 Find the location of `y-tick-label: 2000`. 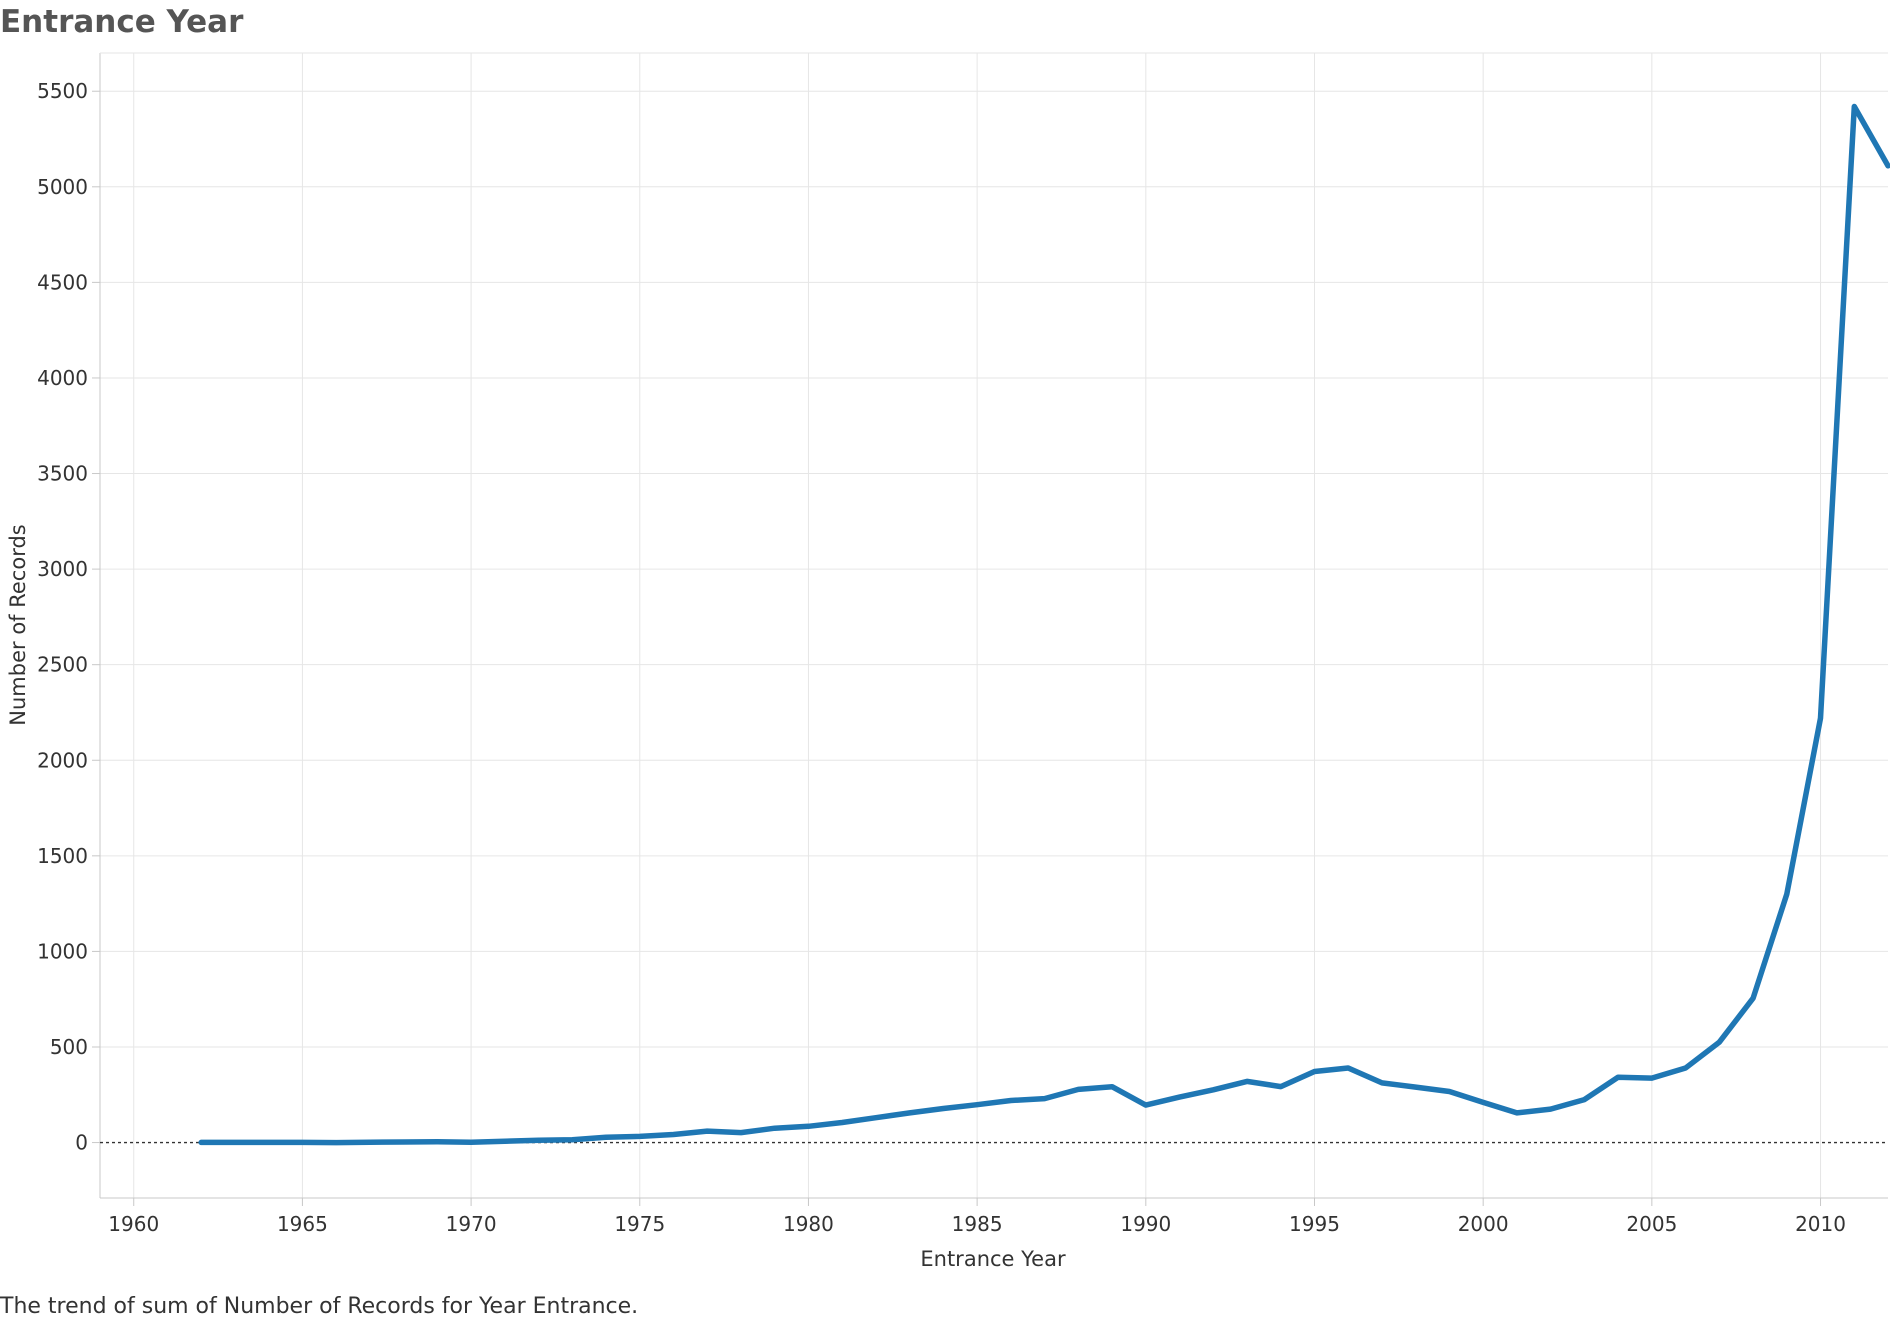

y-tick-label: 2000 is located at coordinates (62, 760).